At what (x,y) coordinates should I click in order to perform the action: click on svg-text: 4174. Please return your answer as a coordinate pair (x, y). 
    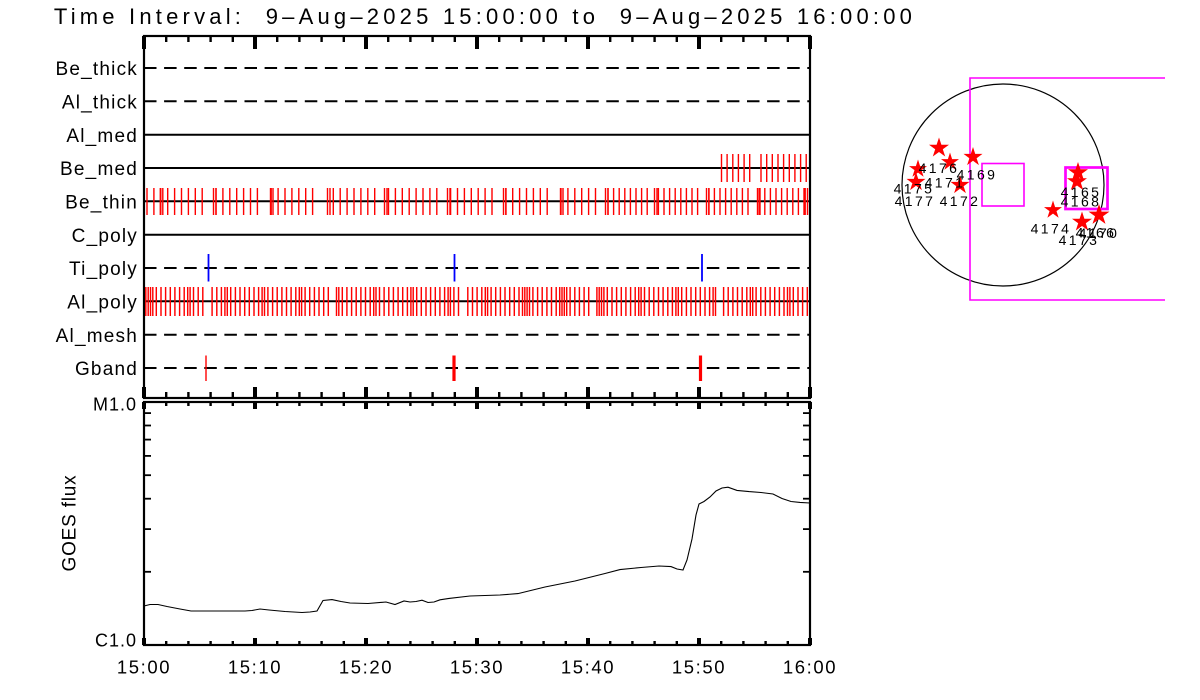
    Looking at the image, I should click on (1051, 229).